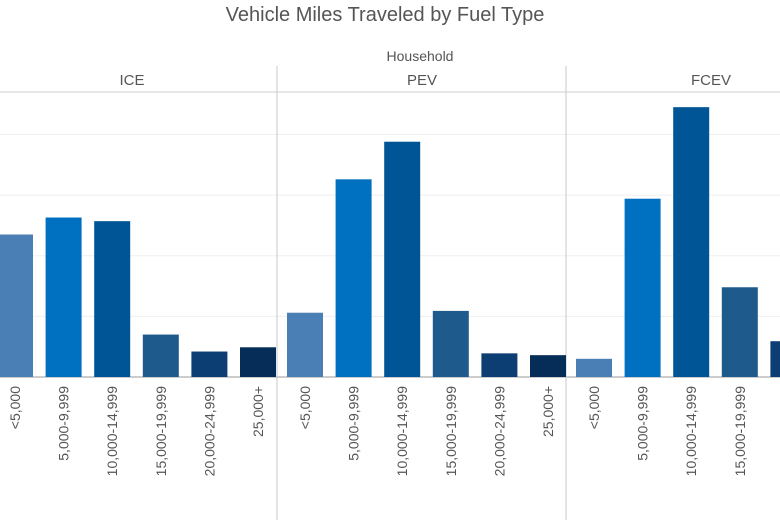  Describe the element at coordinates (161, 431) in the screenshot. I see `tick-label-ice-3: 15,000-19,999` at that location.